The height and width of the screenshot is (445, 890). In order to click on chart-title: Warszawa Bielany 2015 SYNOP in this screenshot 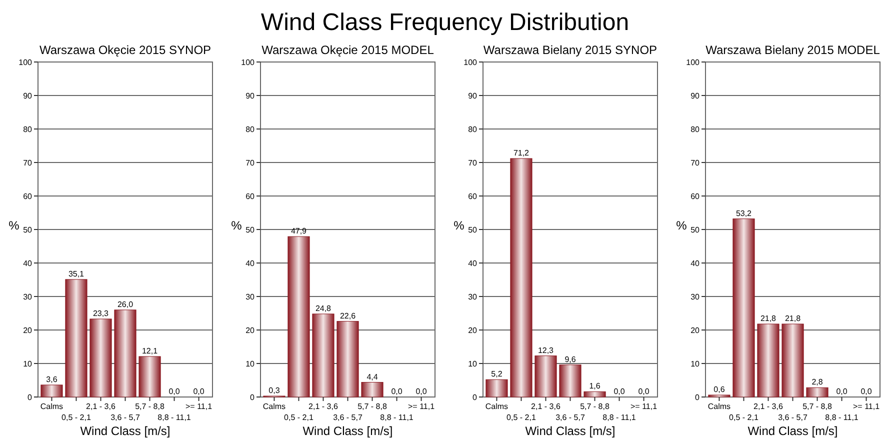, I will do `click(570, 50)`.